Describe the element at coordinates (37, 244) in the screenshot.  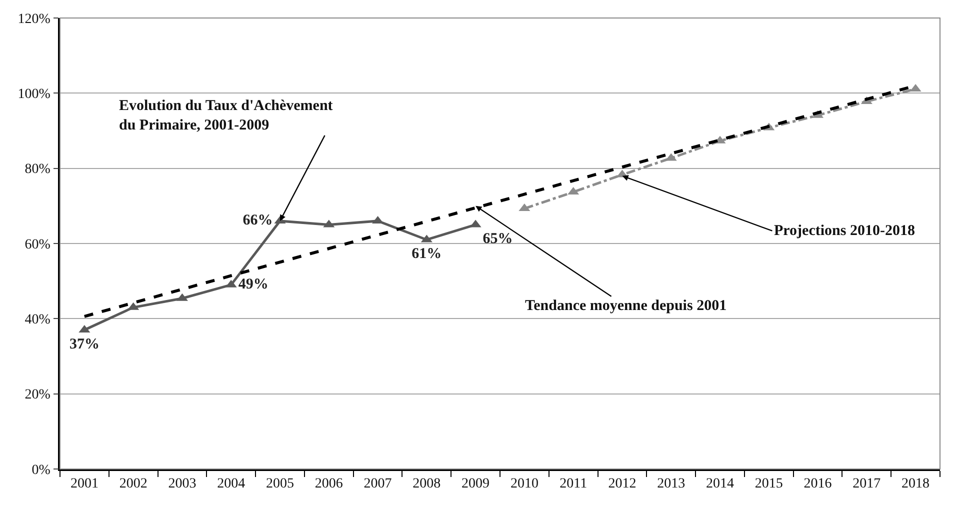
I see `y-tick-label: 60%` at that location.